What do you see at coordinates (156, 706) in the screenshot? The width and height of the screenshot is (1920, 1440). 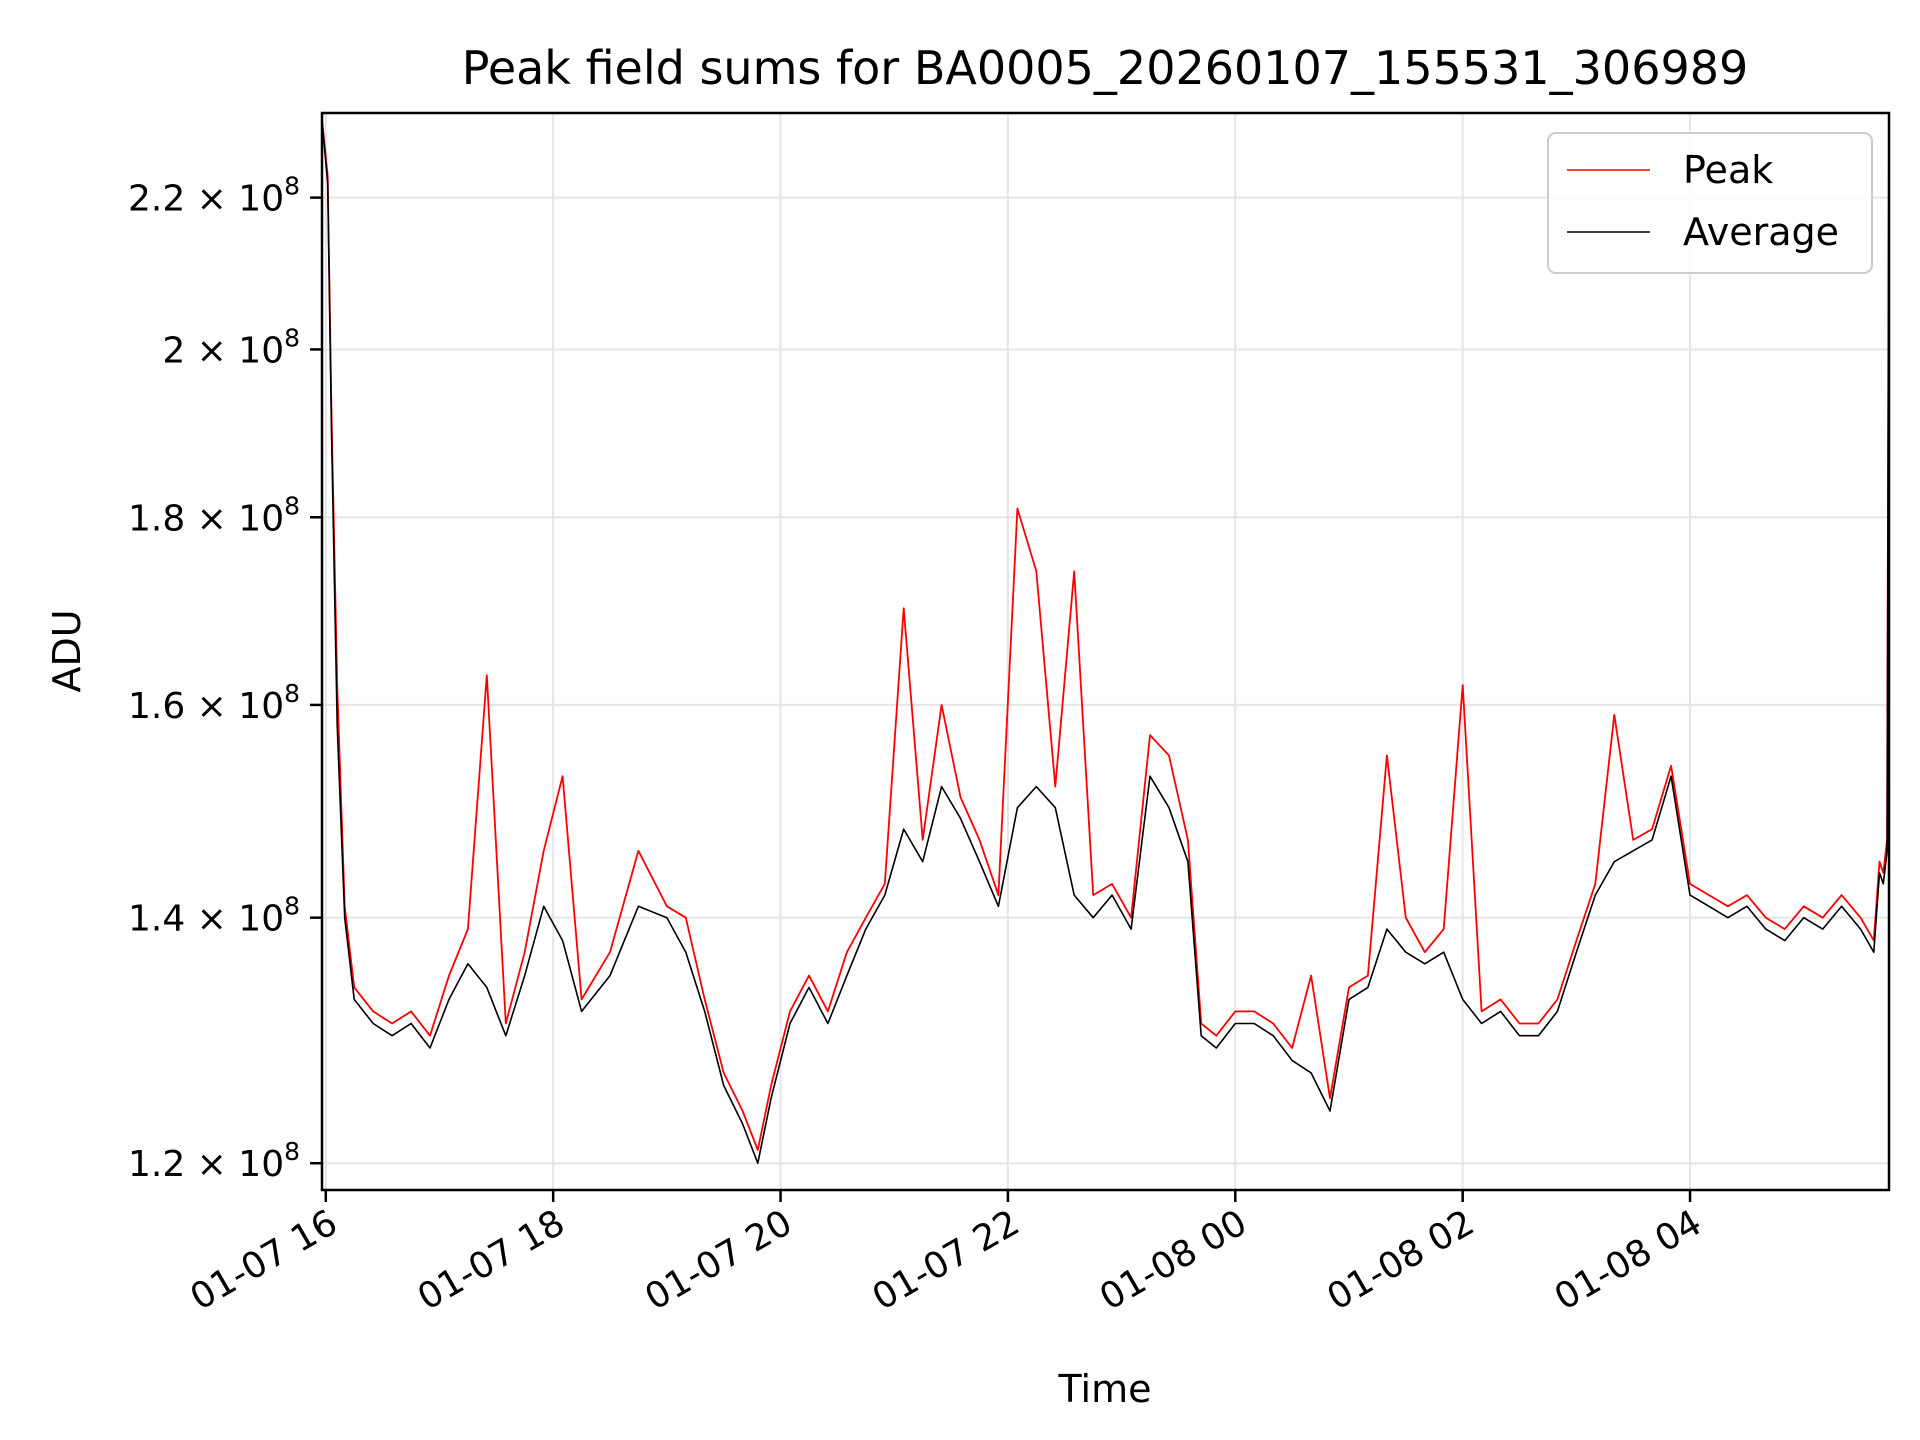 I see `y-tick-mantissa: 1.6` at bounding box center [156, 706].